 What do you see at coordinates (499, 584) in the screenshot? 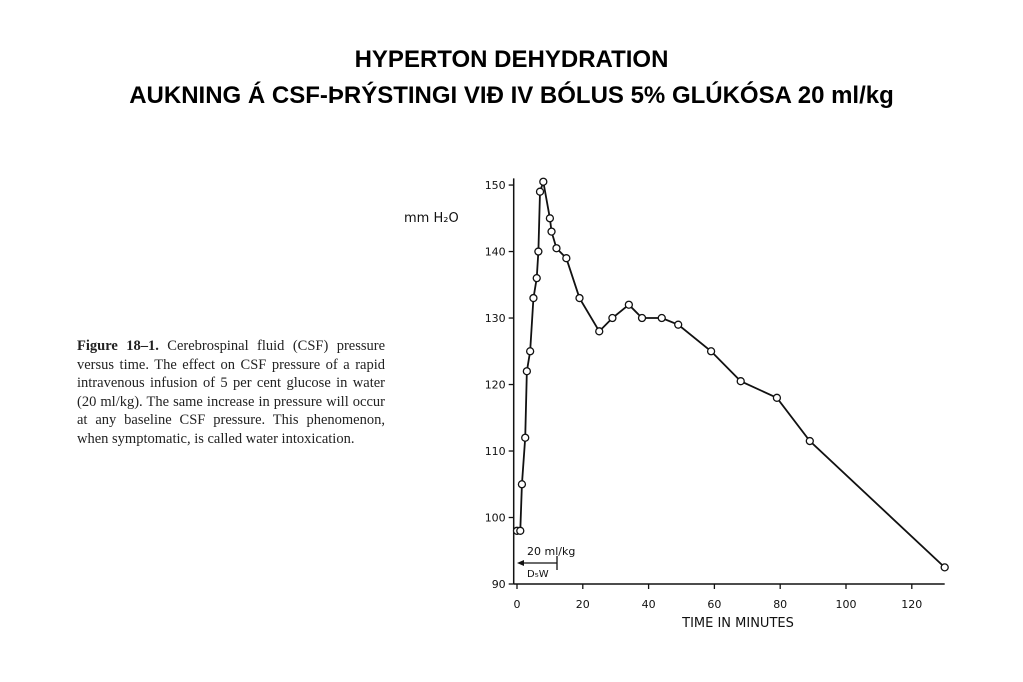
I see `y-tick-label: 90` at bounding box center [499, 584].